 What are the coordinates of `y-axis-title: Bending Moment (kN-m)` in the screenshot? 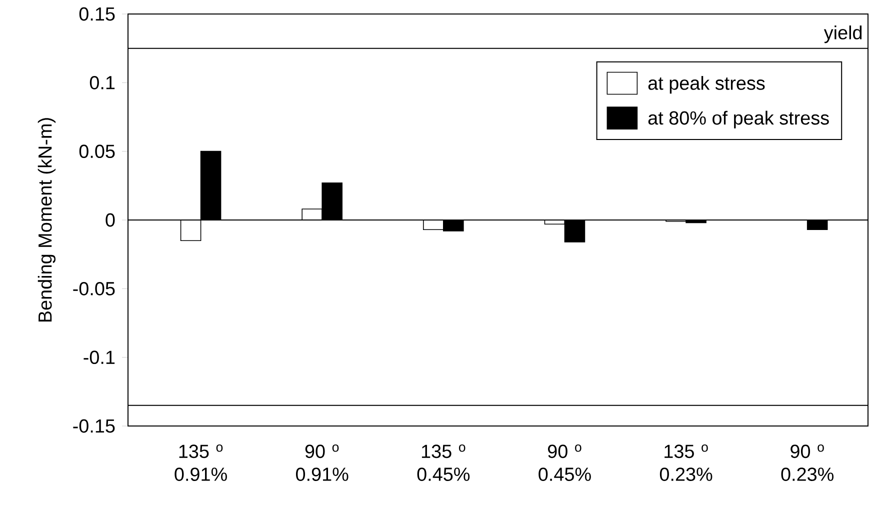 It's located at (47, 220).